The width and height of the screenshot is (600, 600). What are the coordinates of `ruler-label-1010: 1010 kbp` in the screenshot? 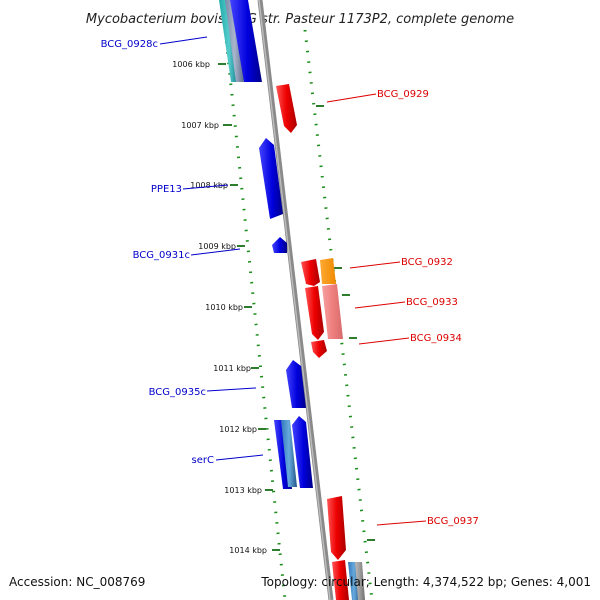 It's located at (224, 307).